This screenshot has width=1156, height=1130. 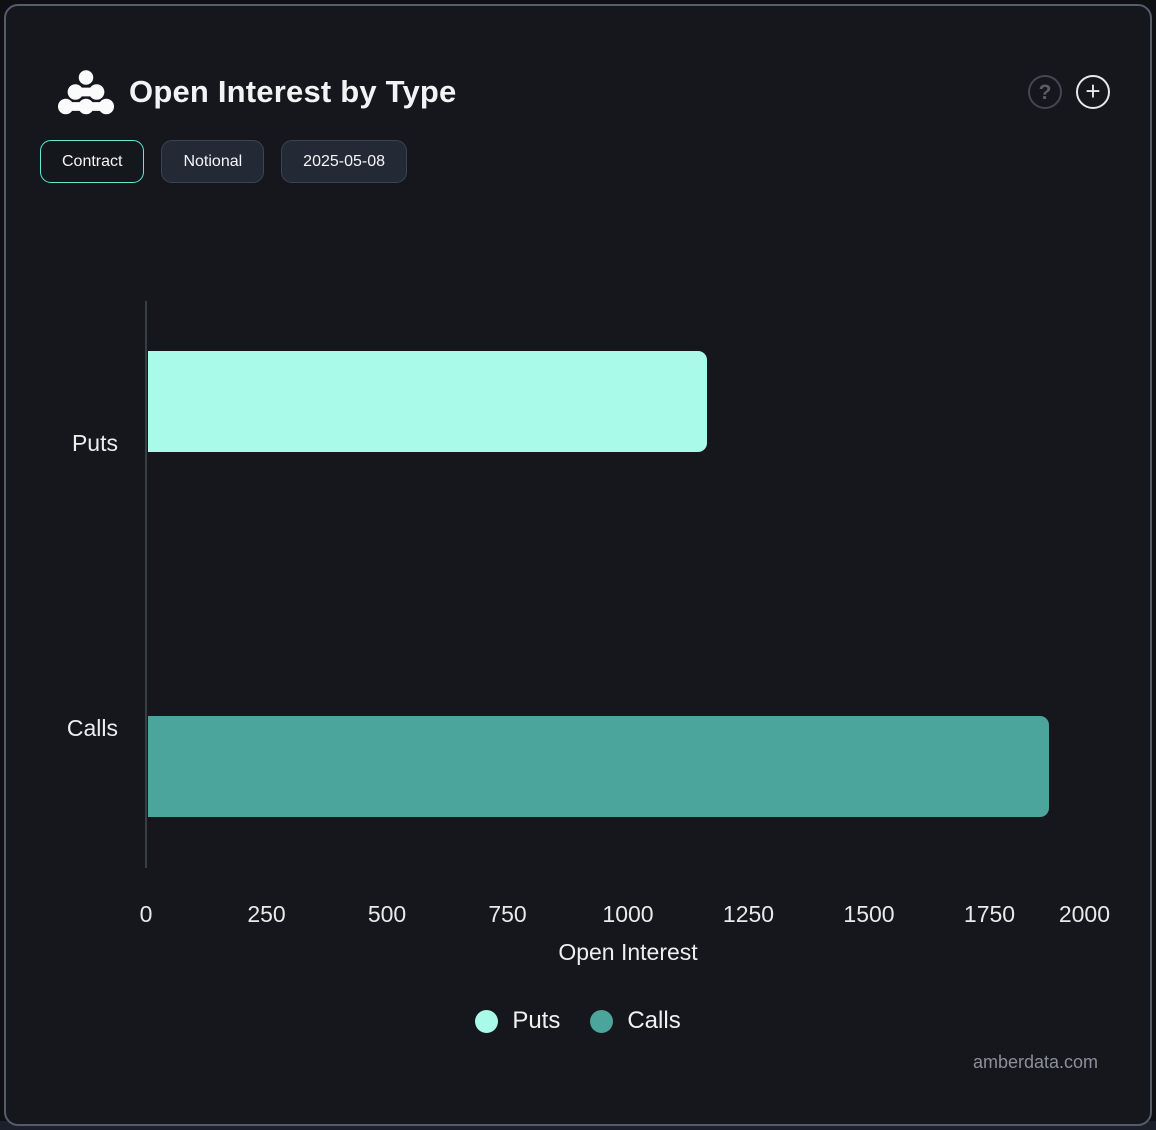 I want to click on x-tick-label-1000: 1000, so click(x=628, y=914).